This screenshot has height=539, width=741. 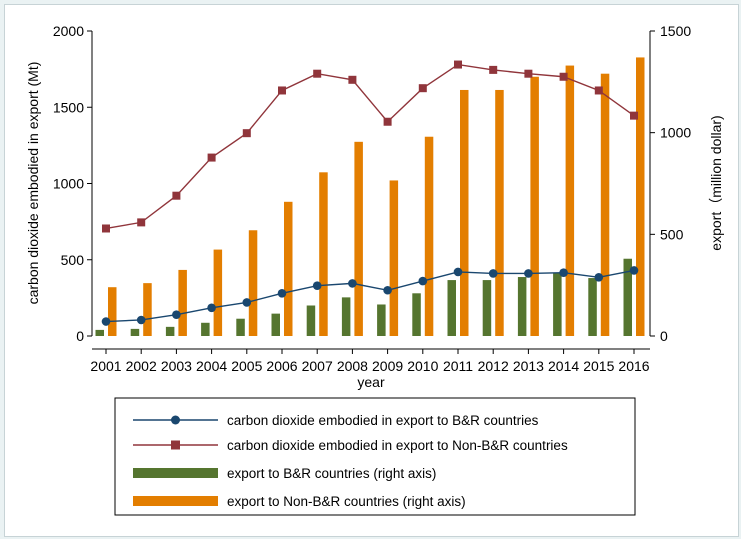 I want to click on left-y-axis-title: carbon dioxide embodied in export (Mt), so click(x=33, y=183).